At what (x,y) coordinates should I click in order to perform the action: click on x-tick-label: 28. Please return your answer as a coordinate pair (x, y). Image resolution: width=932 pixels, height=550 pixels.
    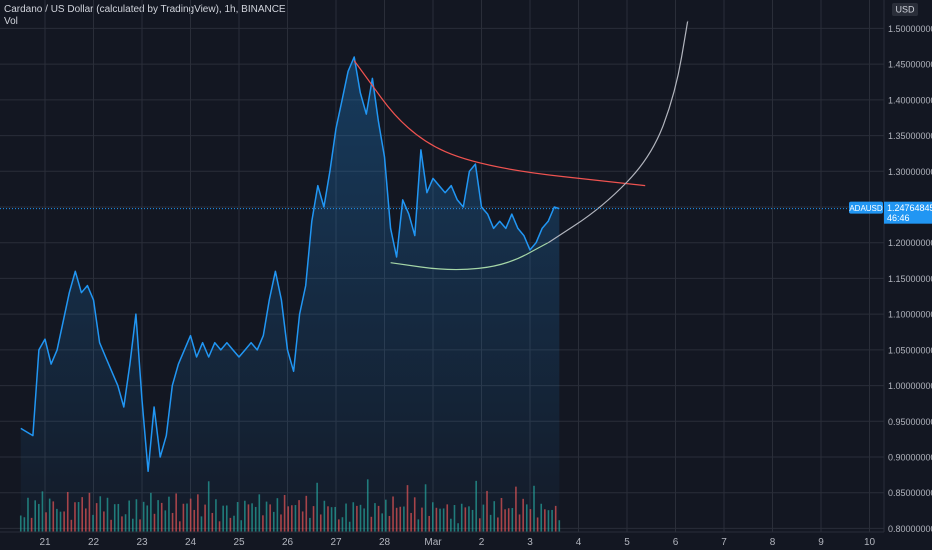
    Looking at the image, I should click on (385, 542).